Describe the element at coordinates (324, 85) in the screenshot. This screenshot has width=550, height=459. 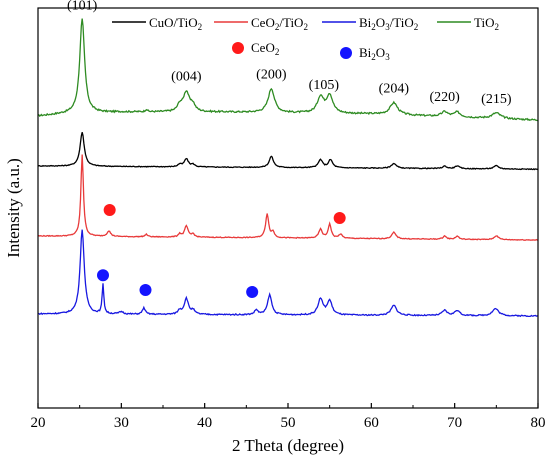
I see `peak-label: (105)` at that location.